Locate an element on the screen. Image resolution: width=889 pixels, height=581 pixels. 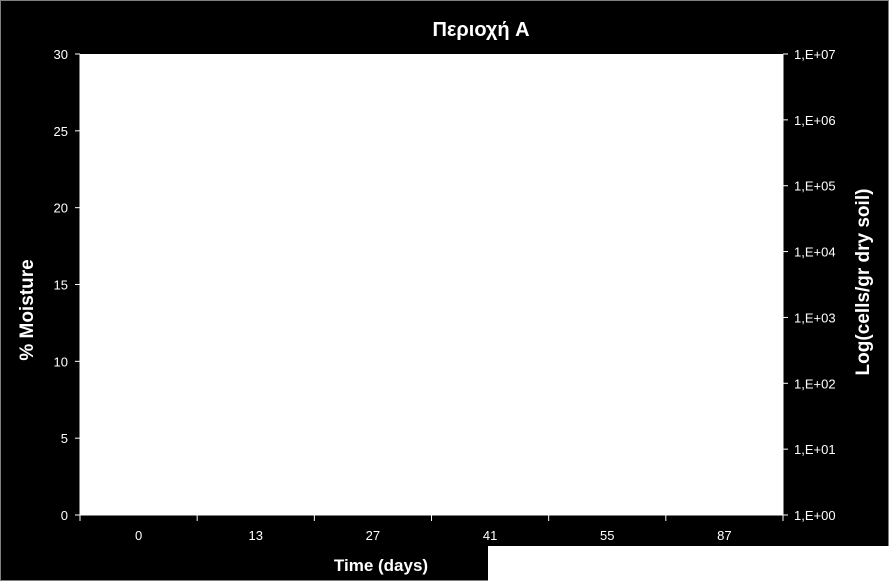
x-tick-label: 0 is located at coordinates (138, 535).